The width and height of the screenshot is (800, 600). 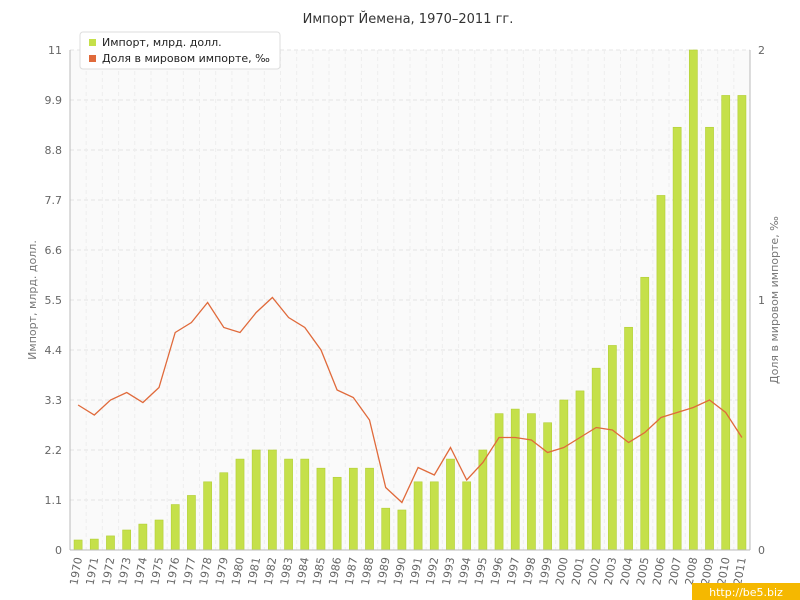 What do you see at coordinates (627, 571) in the screenshot?
I see `x-tick-label: 2004` at bounding box center [627, 571].